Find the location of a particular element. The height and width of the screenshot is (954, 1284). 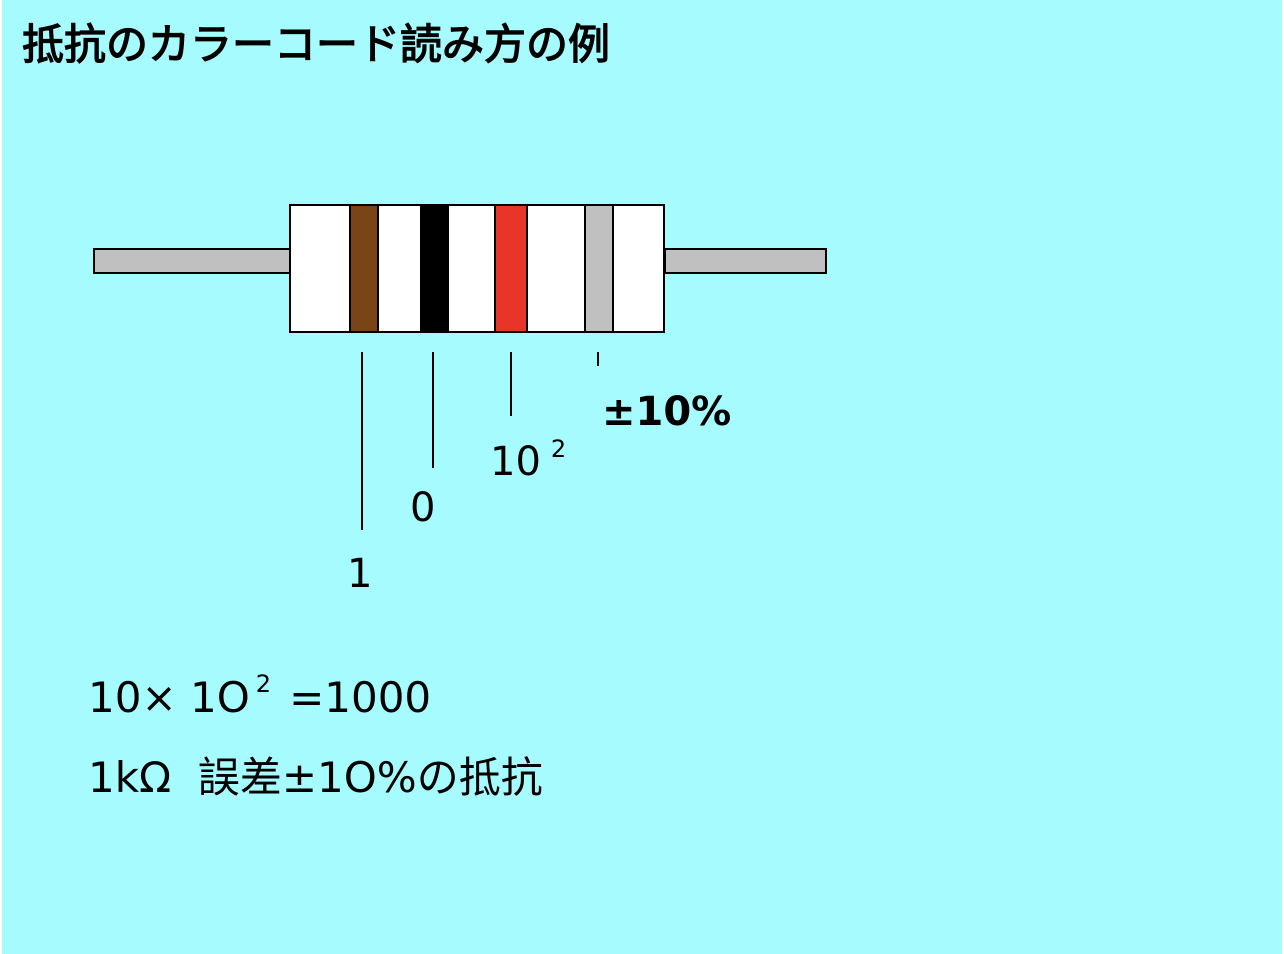

formula-base: 1O is located at coordinates (220, 697).